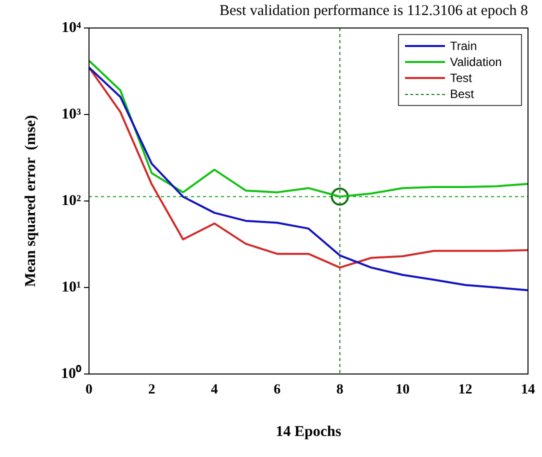 Image resolution: width=542 pixels, height=457 pixels. Describe the element at coordinates (461, 78) in the screenshot. I see `legend-label: Test` at that location.